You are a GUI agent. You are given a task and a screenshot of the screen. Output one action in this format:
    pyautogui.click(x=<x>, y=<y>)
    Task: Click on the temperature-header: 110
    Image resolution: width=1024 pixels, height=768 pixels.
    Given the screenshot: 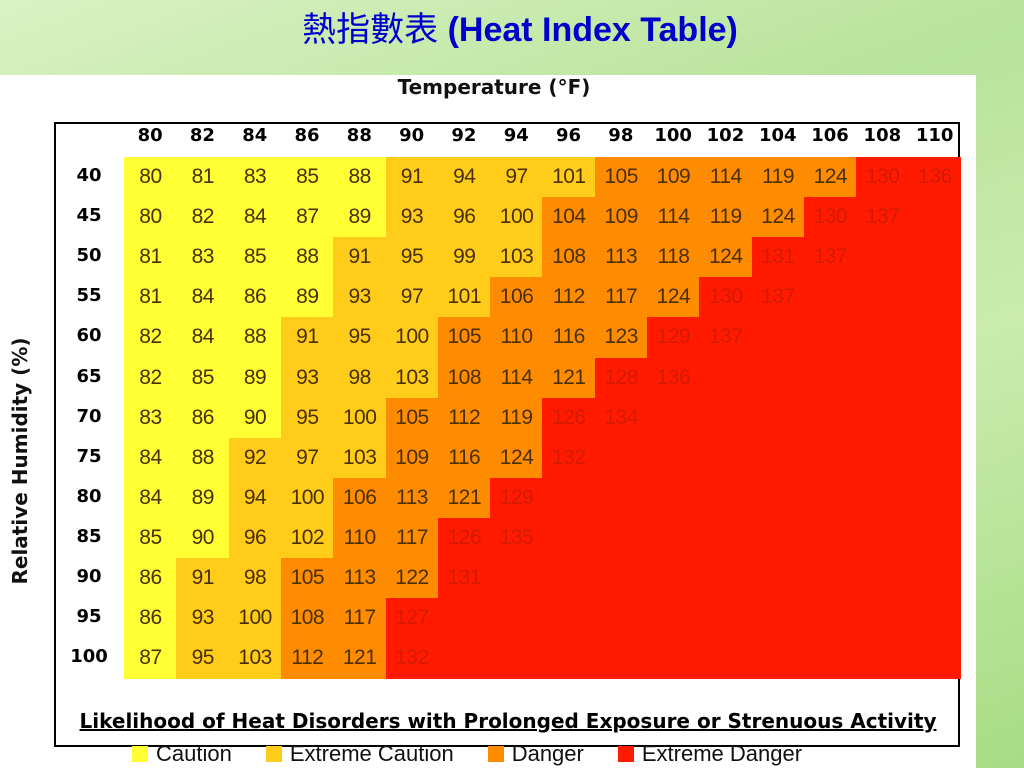 What is the action you would take?
    pyautogui.click(x=934, y=135)
    